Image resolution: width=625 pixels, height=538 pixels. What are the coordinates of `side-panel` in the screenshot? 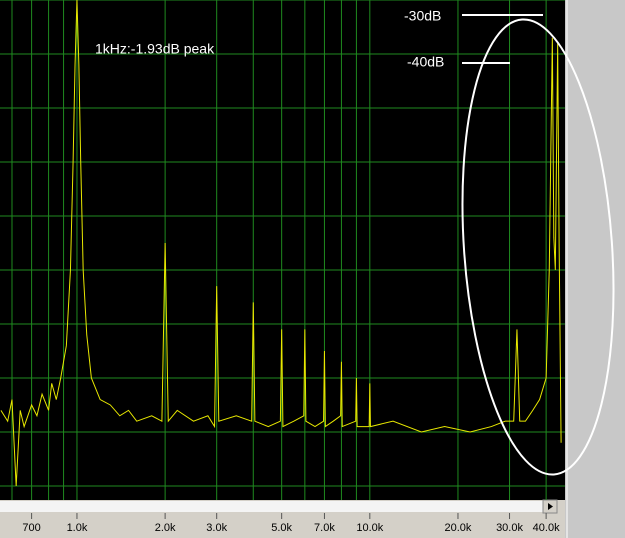 It's located at (595, 269).